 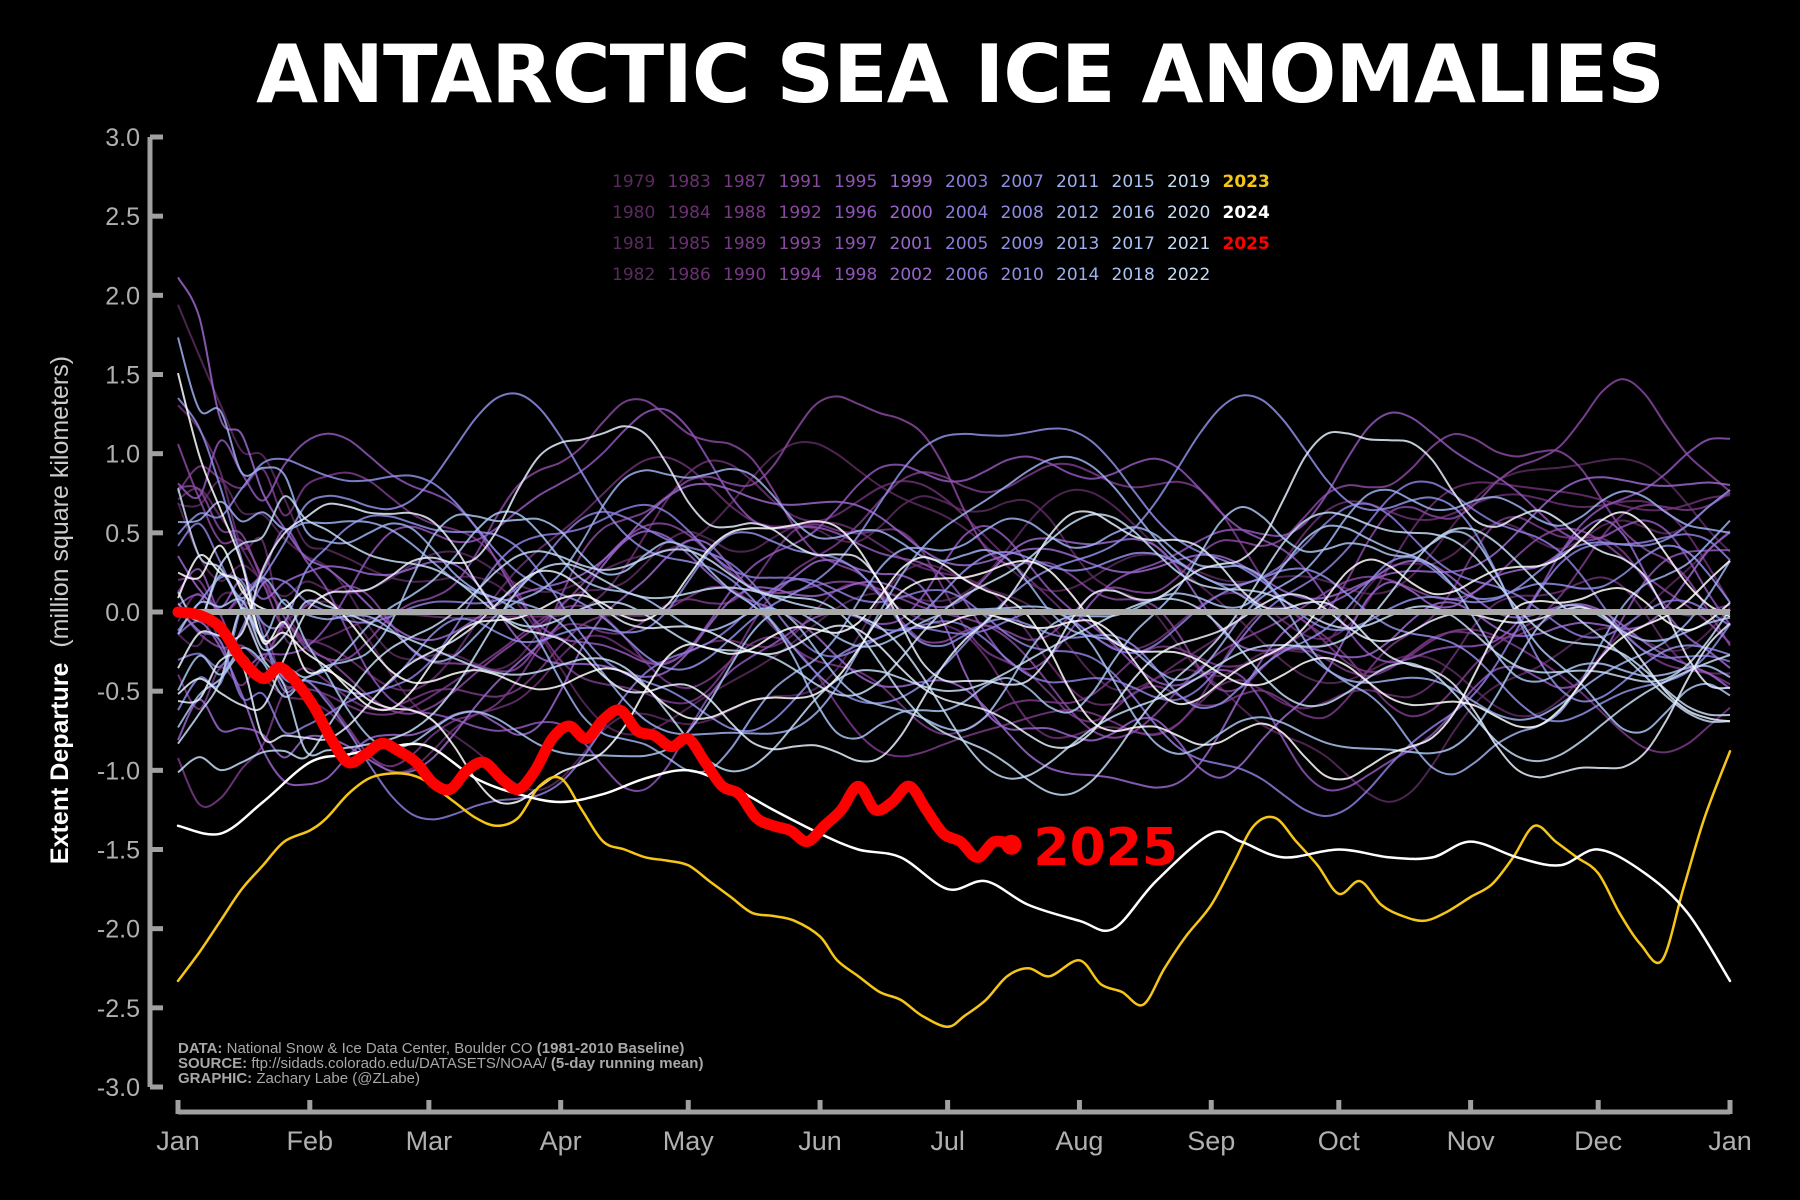 What do you see at coordinates (1246, 244) in the screenshot?
I see `legend-year-2025: 2025` at bounding box center [1246, 244].